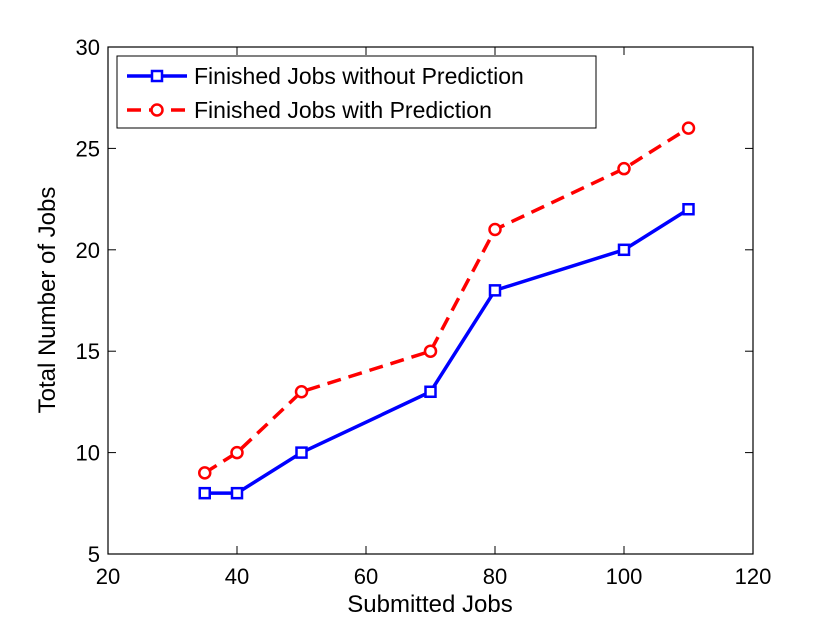 The width and height of the screenshot is (830, 623). Describe the element at coordinates (343, 110) in the screenshot. I see `legend-label: Finished Jobs with Prediction` at that location.